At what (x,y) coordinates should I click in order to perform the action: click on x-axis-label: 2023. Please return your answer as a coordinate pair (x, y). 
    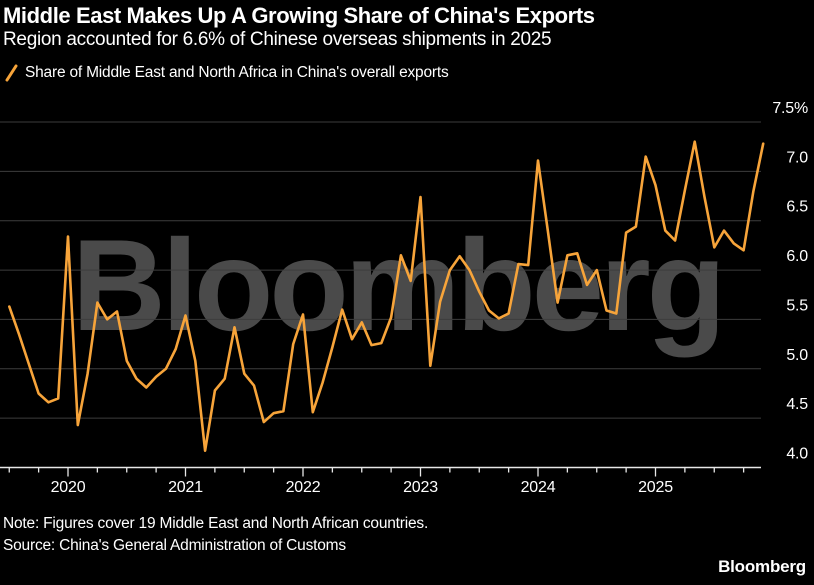
    Looking at the image, I should click on (420, 487).